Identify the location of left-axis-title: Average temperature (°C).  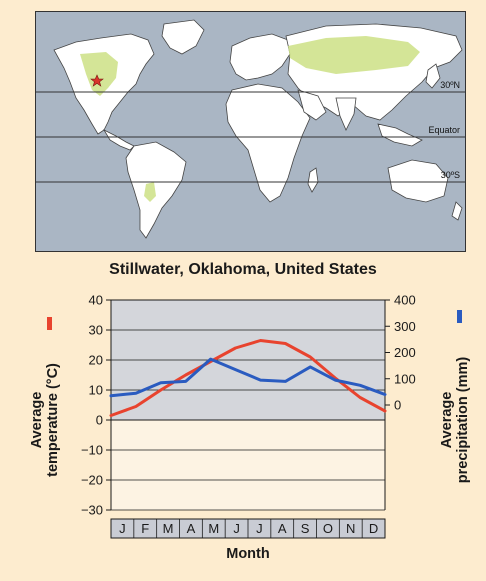
(45, 420).